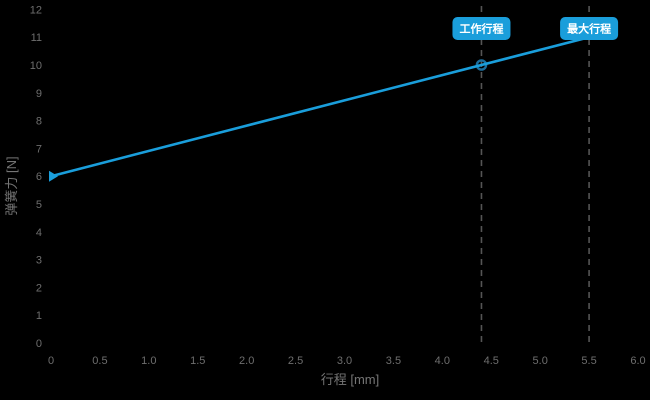 This screenshot has height=400, width=650. I want to click on x-tick-label: 5.0, so click(540, 361).